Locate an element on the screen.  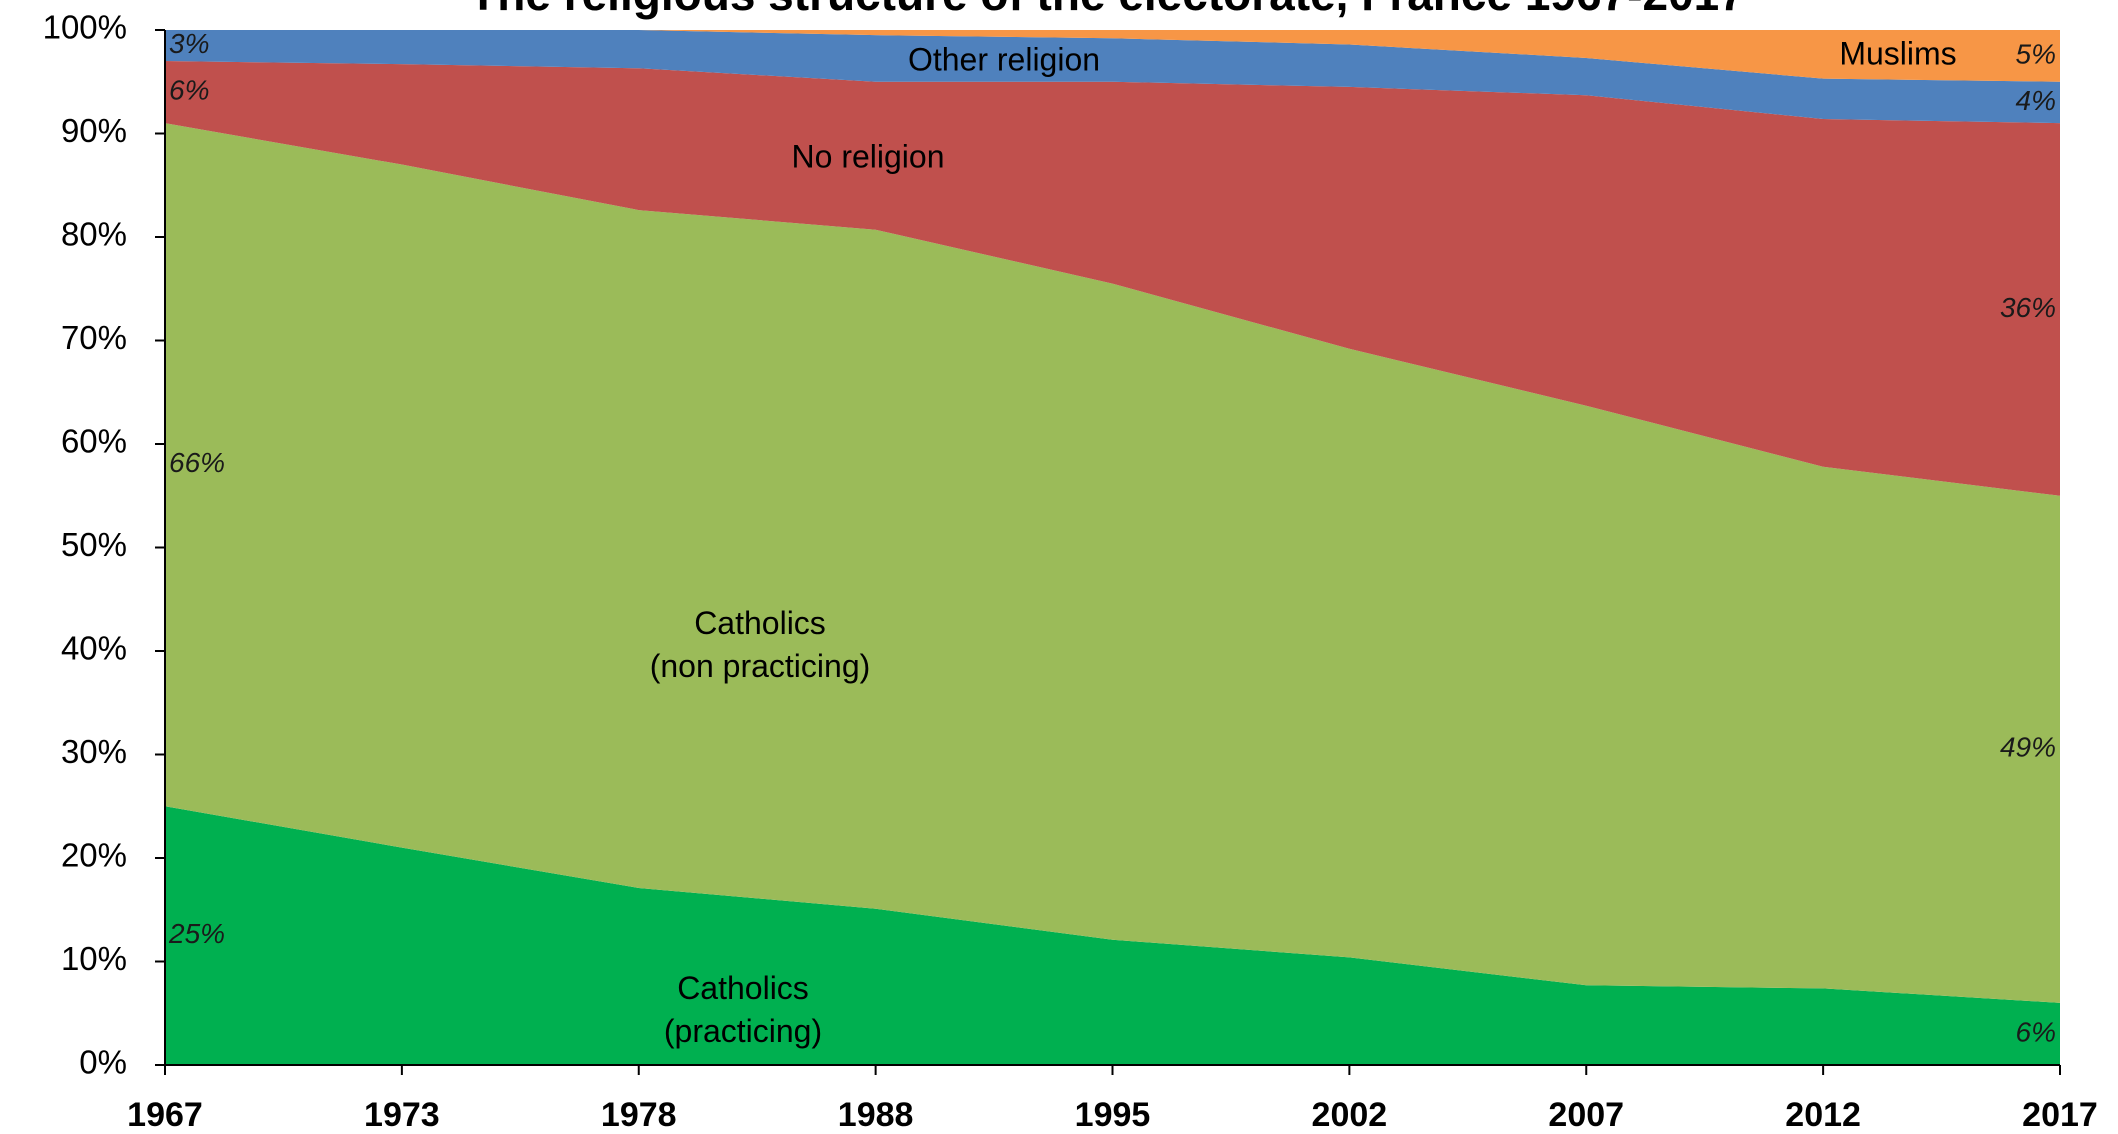
y-tick-label: 40% is located at coordinates (94, 648).